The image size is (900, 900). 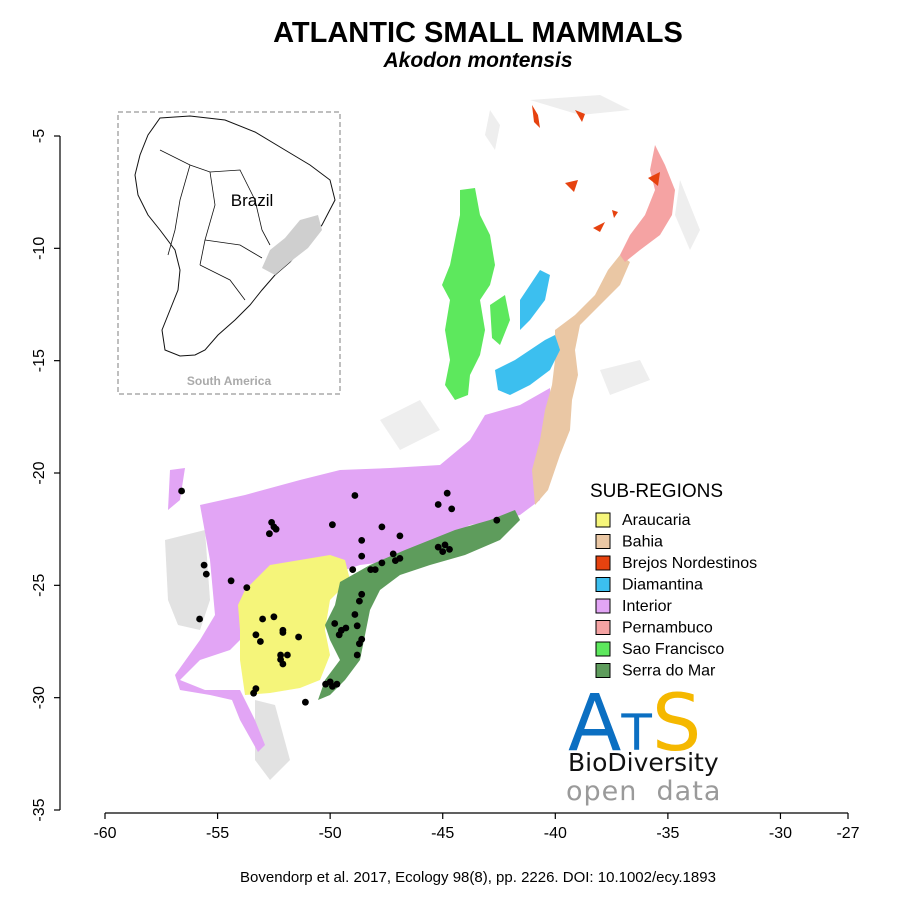 What do you see at coordinates (669, 671) in the screenshot?
I see `legend-label: Serra do Mar` at bounding box center [669, 671].